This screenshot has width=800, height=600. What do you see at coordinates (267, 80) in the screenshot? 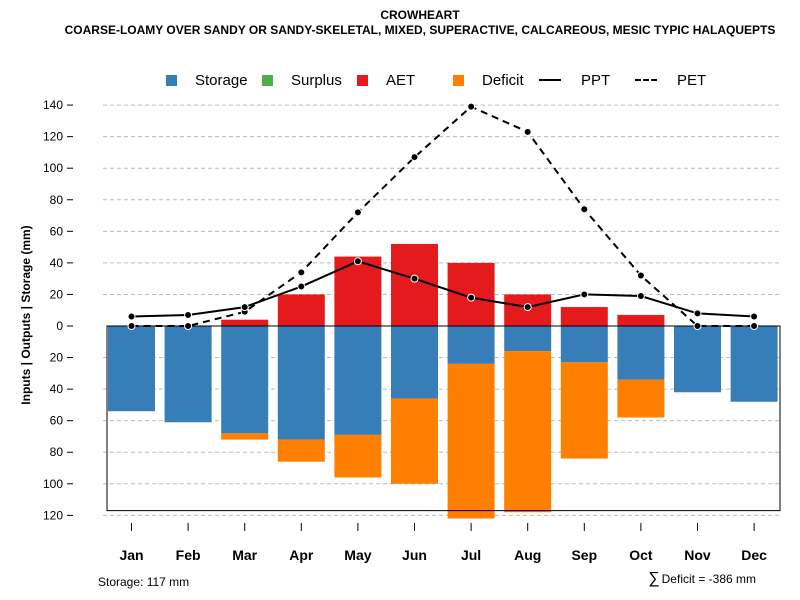
I see `legend-swatch-surplus` at bounding box center [267, 80].